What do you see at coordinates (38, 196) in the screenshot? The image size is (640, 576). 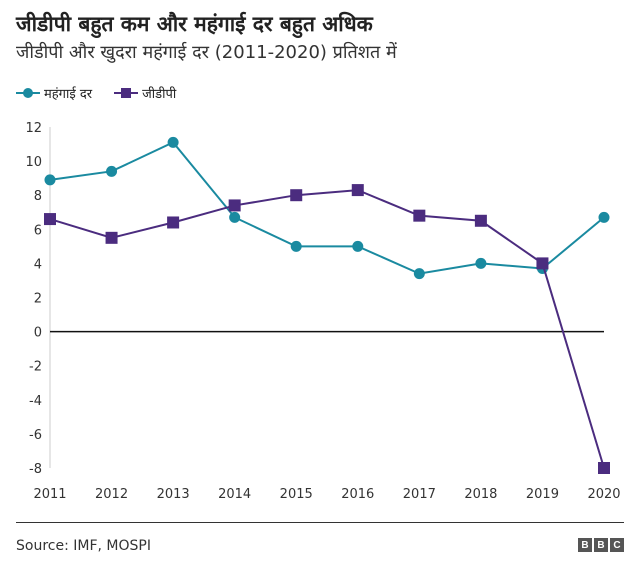 I see `y-tick-label: 8` at bounding box center [38, 196].